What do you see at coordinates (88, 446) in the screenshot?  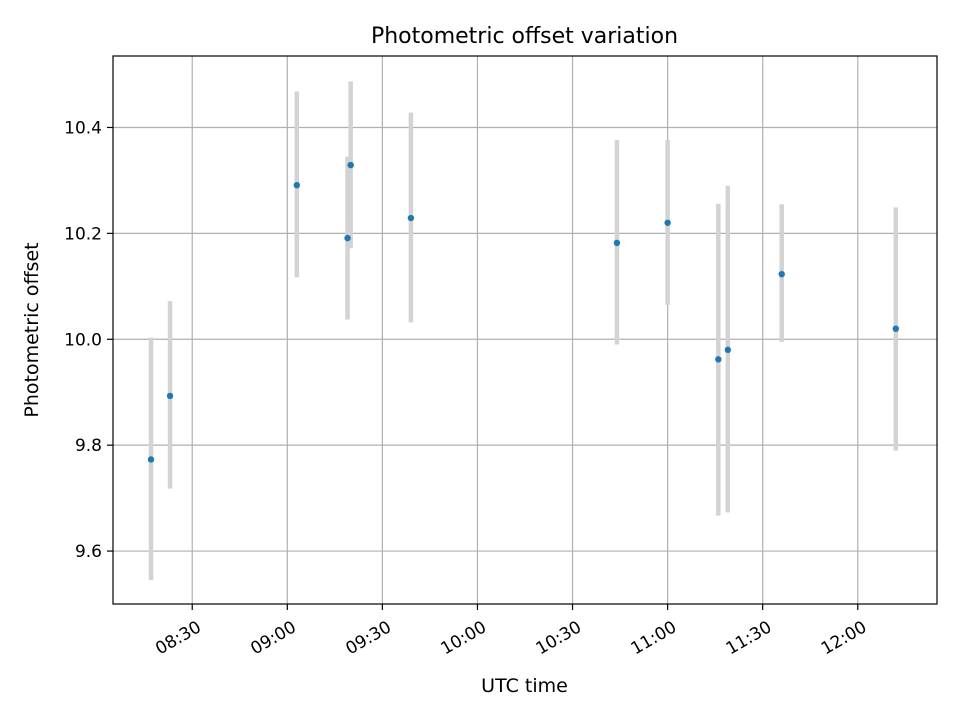 I see `y-tick-label: 9.8` at bounding box center [88, 446].